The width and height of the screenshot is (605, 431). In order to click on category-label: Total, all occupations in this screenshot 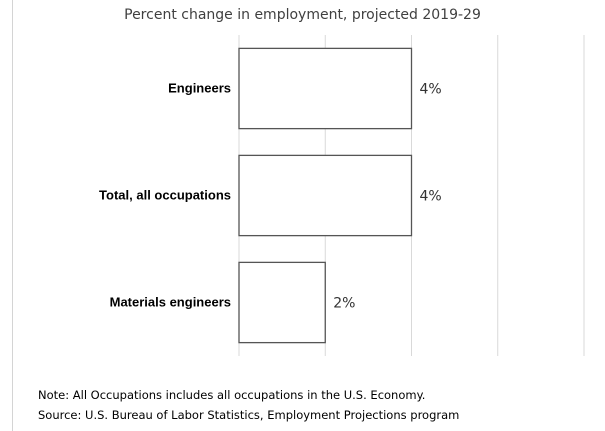, I will do `click(165, 195)`.